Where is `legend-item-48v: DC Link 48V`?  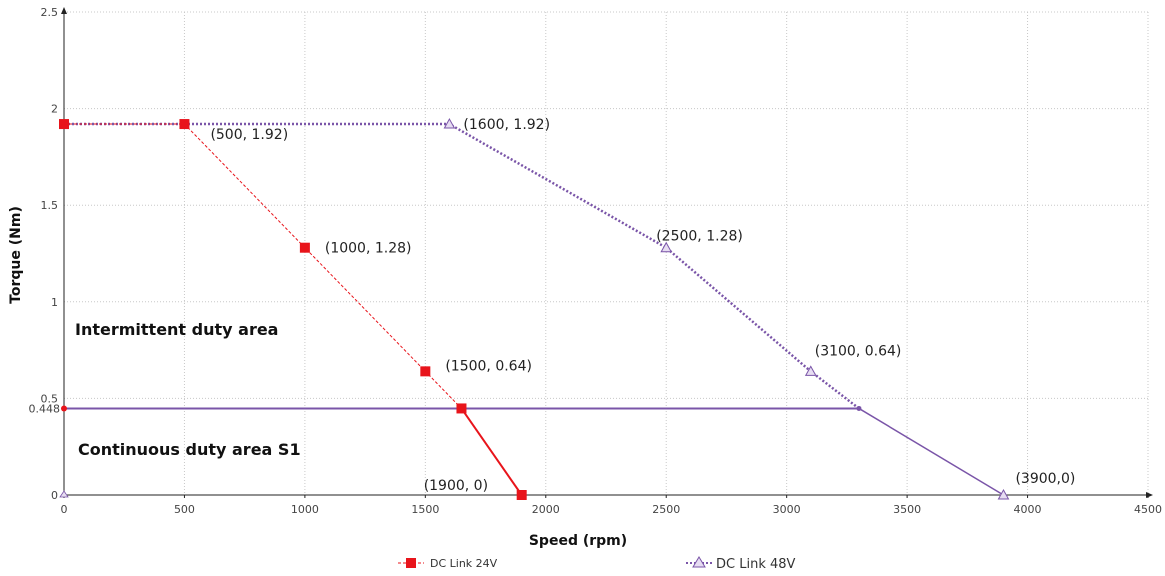 legend-item-48v: DC Link 48V is located at coordinates (741, 564).